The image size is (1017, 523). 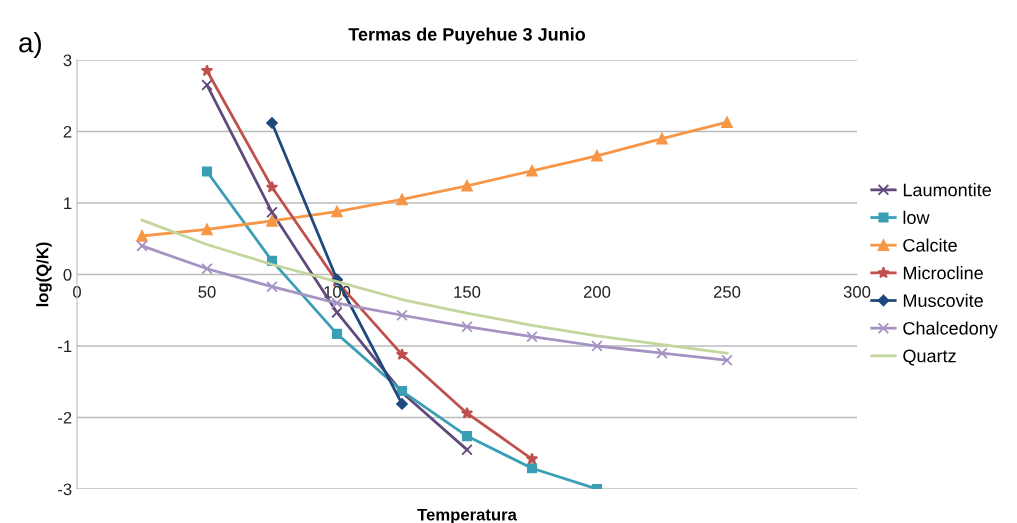 I want to click on x-axis-title: Temperatura, so click(x=467, y=515).